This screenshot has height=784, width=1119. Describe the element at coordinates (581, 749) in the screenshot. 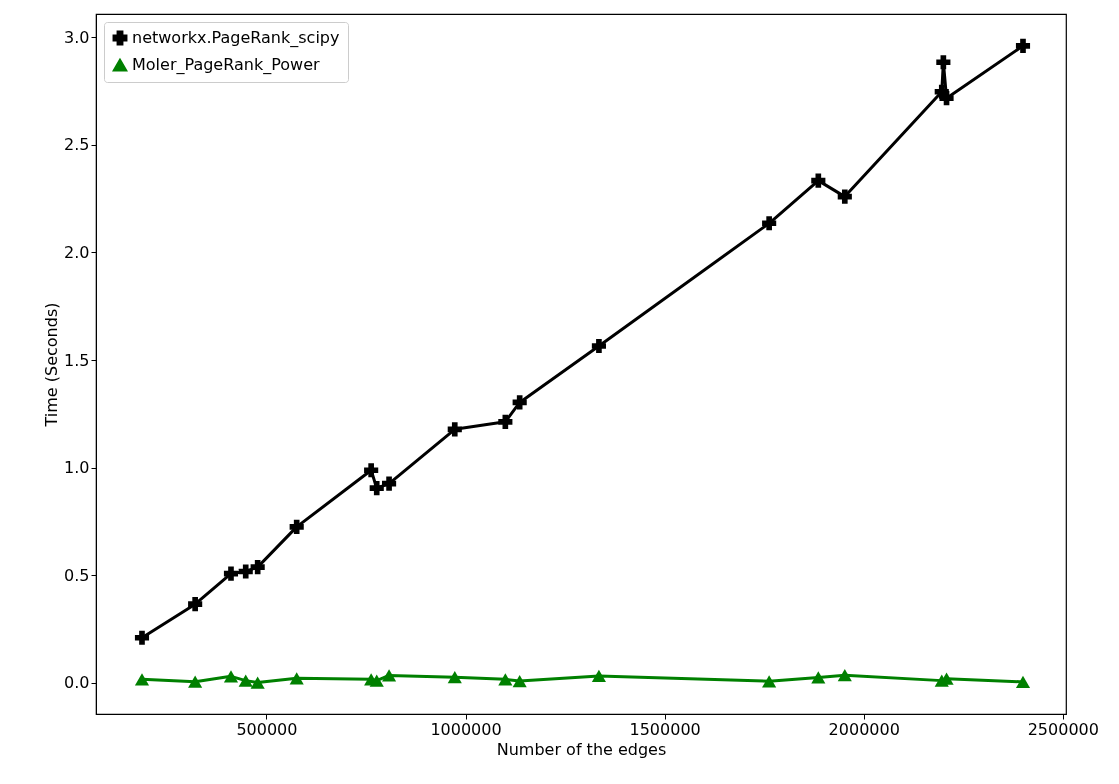

I see `x-axis-title: Number of the edges` at that location.